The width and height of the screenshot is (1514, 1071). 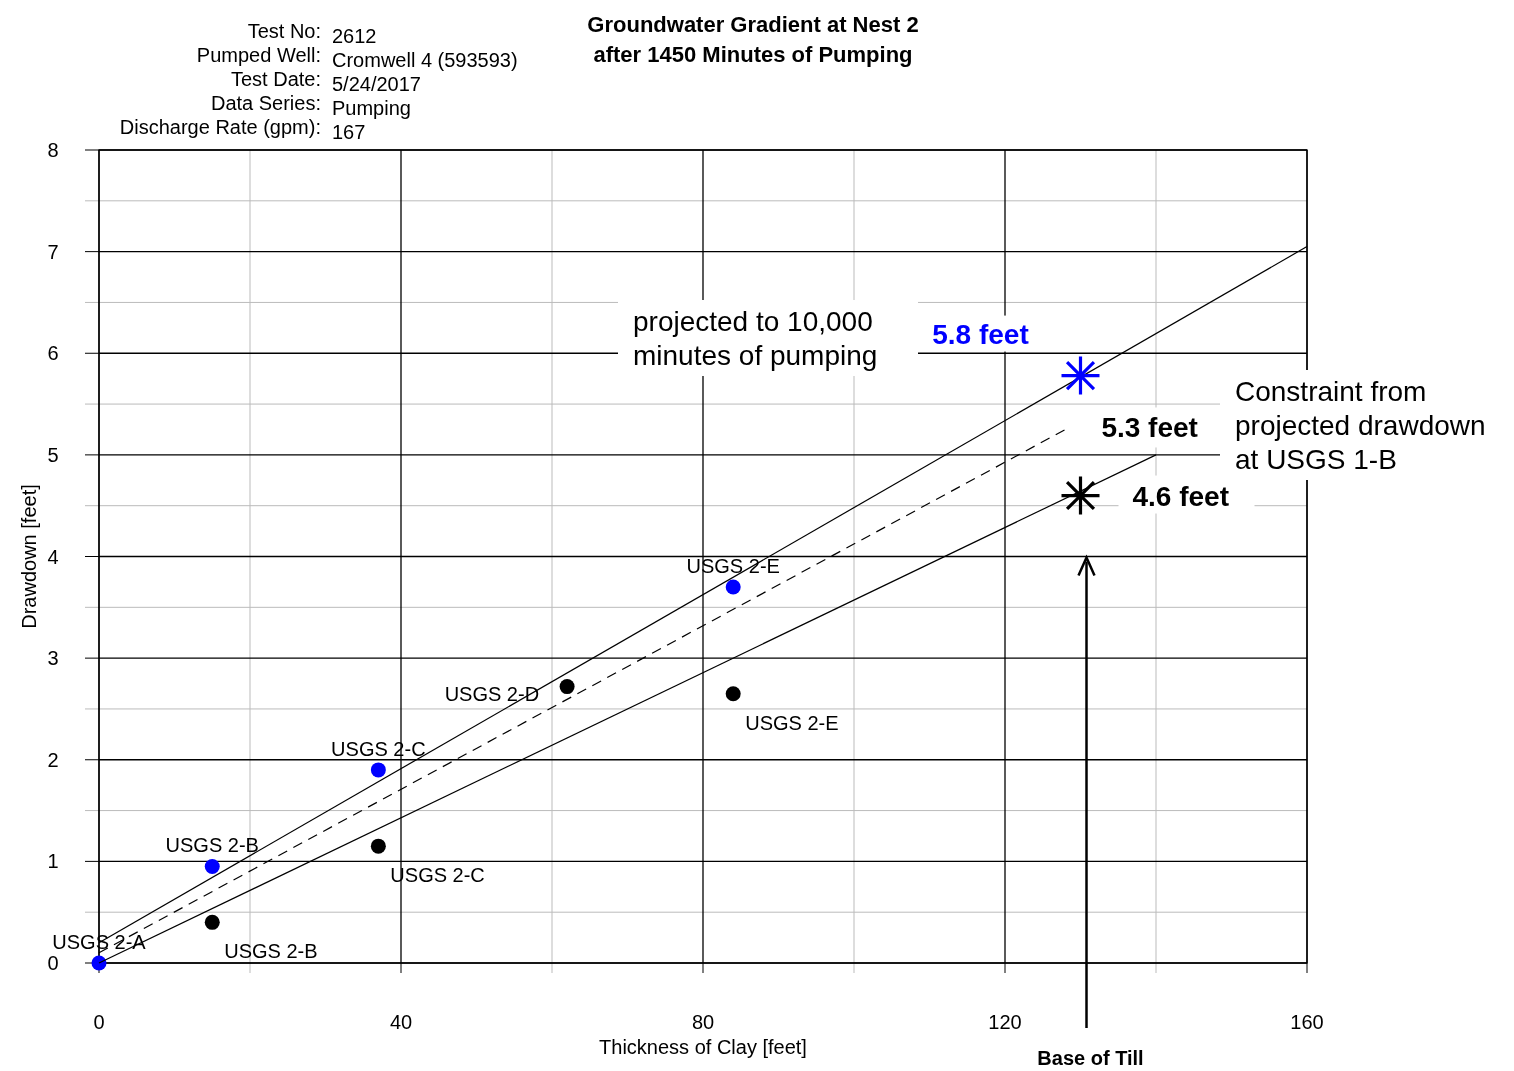 I want to click on annotation: USGS 2-E, so click(x=792, y=722).